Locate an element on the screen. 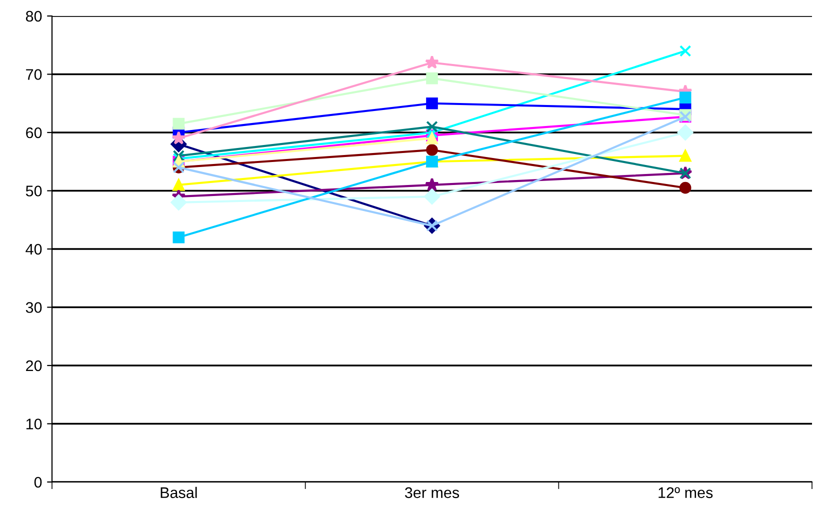 The image size is (836, 531). y-tick-label: 0 is located at coordinates (38, 482).